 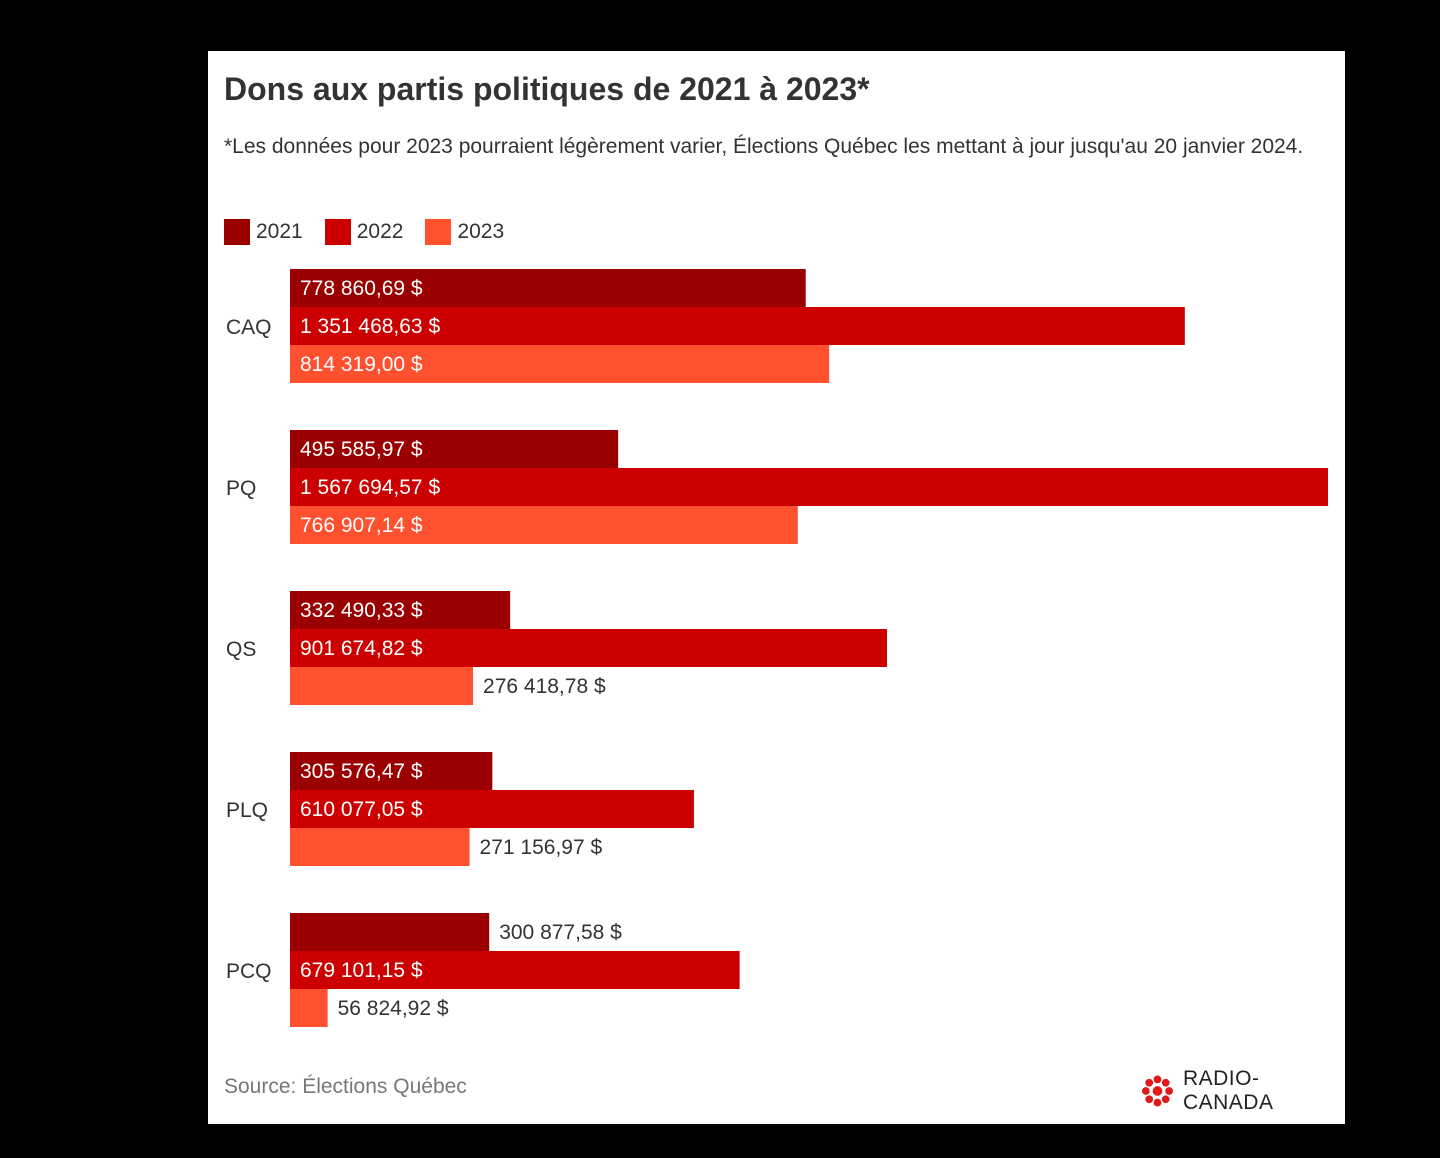 I want to click on category-label-caq: CAQ, so click(x=249, y=327).